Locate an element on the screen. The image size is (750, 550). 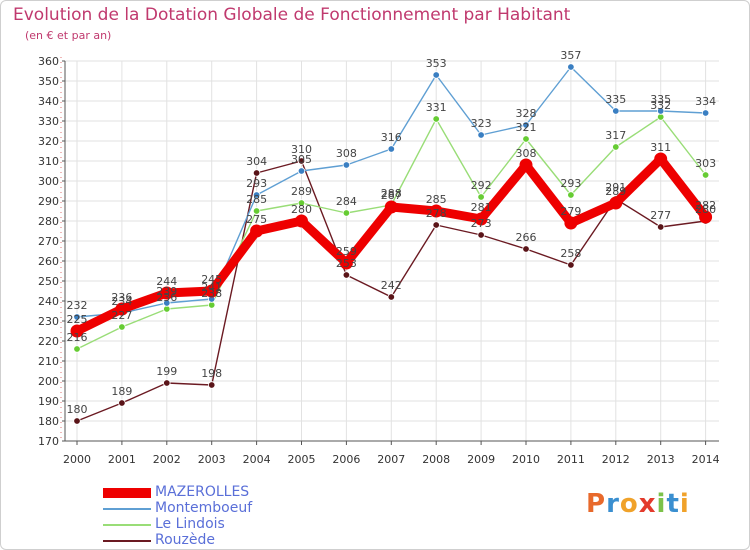
data-label-le-lindois: 288 is located at coordinates (391, 193).